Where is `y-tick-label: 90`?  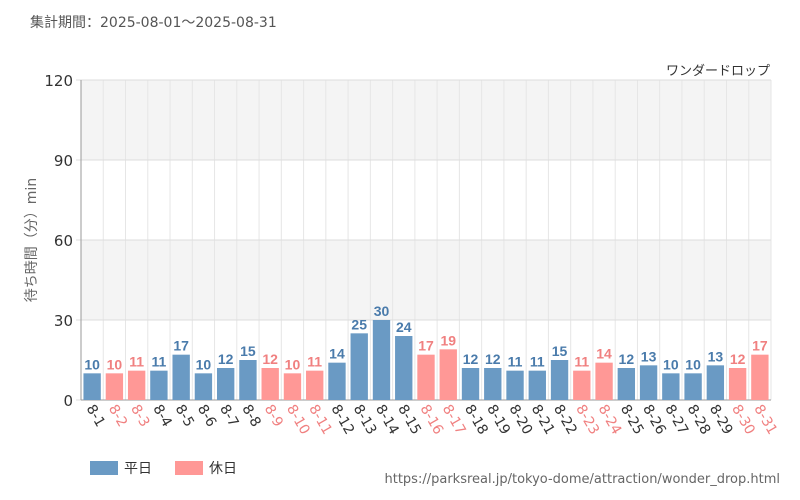
y-tick-label: 90 is located at coordinates (63, 161).